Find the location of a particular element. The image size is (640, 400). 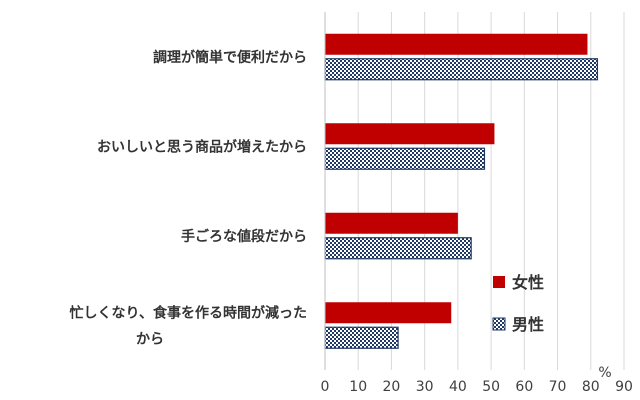

category-label: 調理が簡単で便利だから is located at coordinates (230, 57).